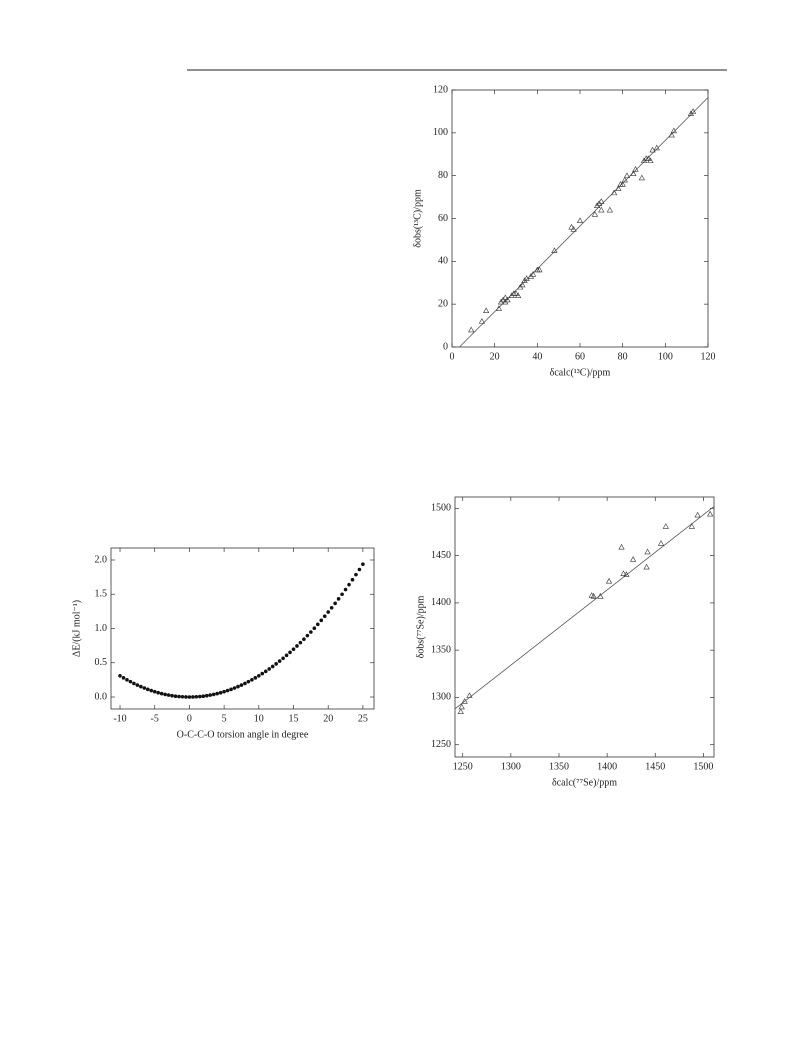 The height and width of the screenshot is (1059, 793). What do you see at coordinates (155, 718) in the screenshot?
I see `x-tick-label: -5` at bounding box center [155, 718].